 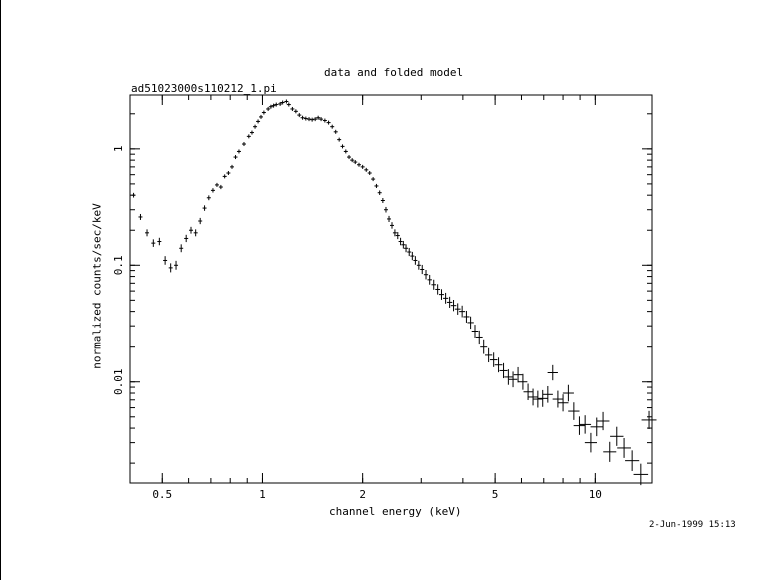 I want to click on window-left-edge, so click(x=0, y=290).